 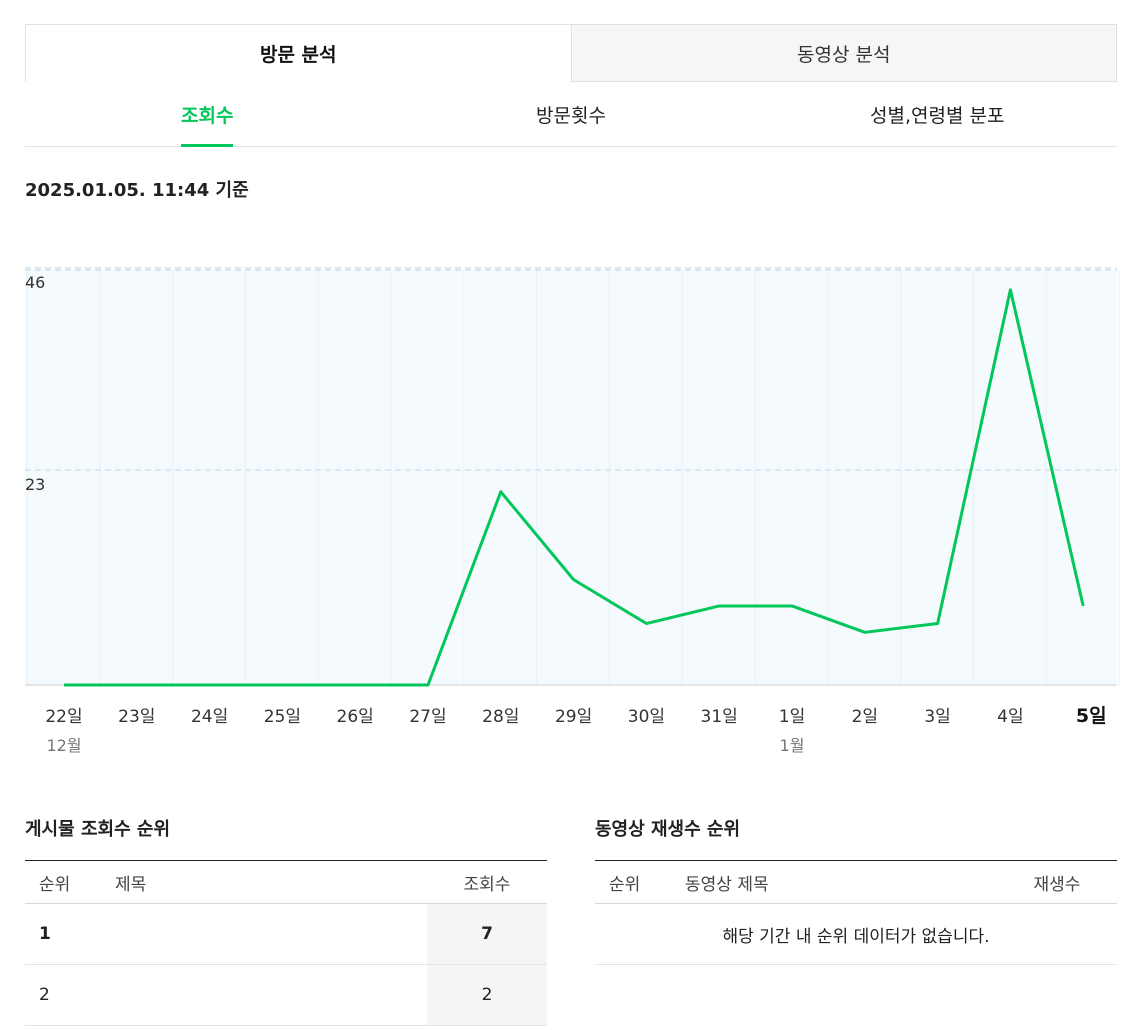 What do you see at coordinates (646, 717) in the screenshot?
I see `x-tick-label: 30일` at bounding box center [646, 717].